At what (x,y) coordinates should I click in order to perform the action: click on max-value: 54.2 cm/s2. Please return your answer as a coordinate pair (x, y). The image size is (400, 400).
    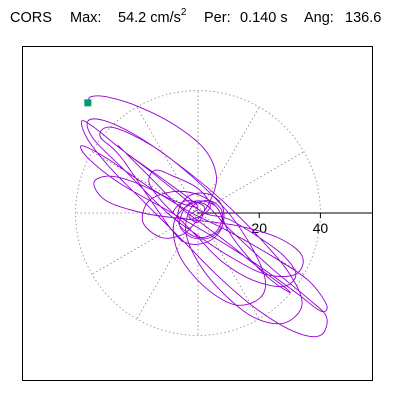
    Looking at the image, I should click on (152, 17).